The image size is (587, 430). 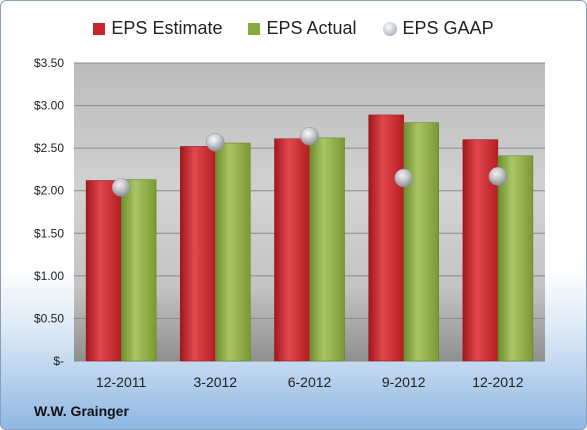 I want to click on legend-swatch-estimate, so click(x=99, y=28).